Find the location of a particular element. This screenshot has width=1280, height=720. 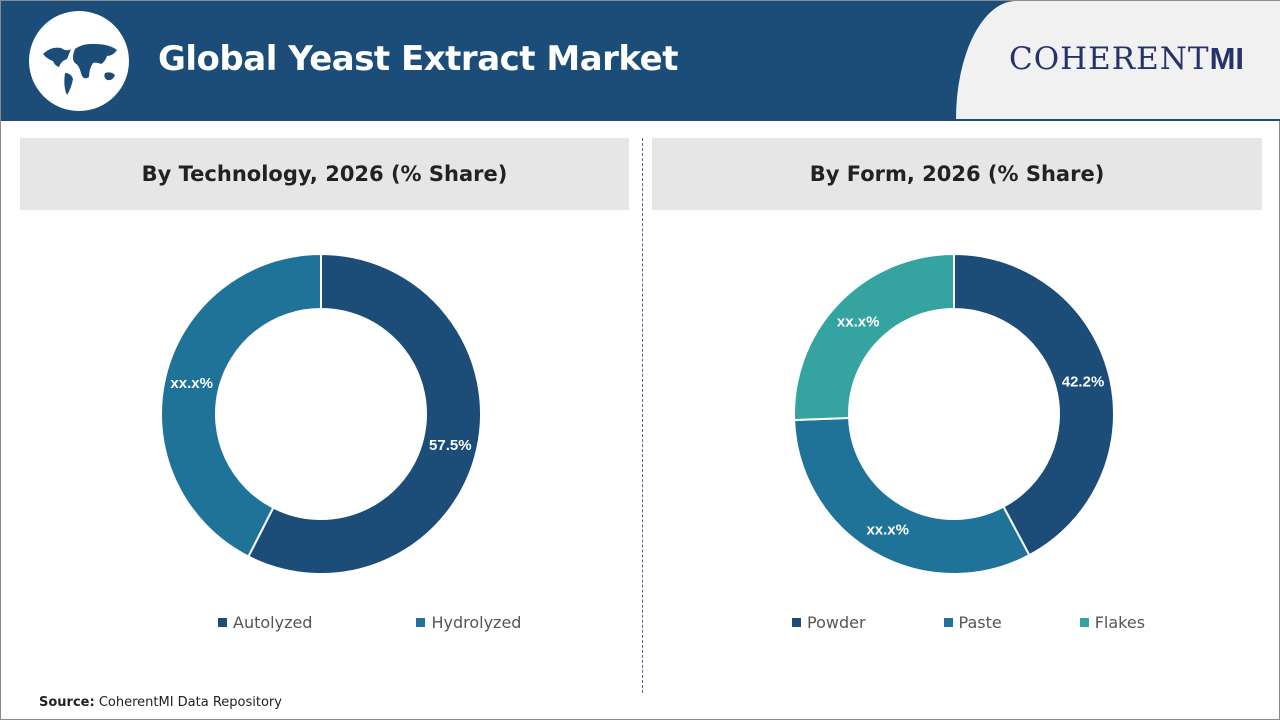

source-note: Source: CoherentMI Data Repository is located at coordinates (160, 702).